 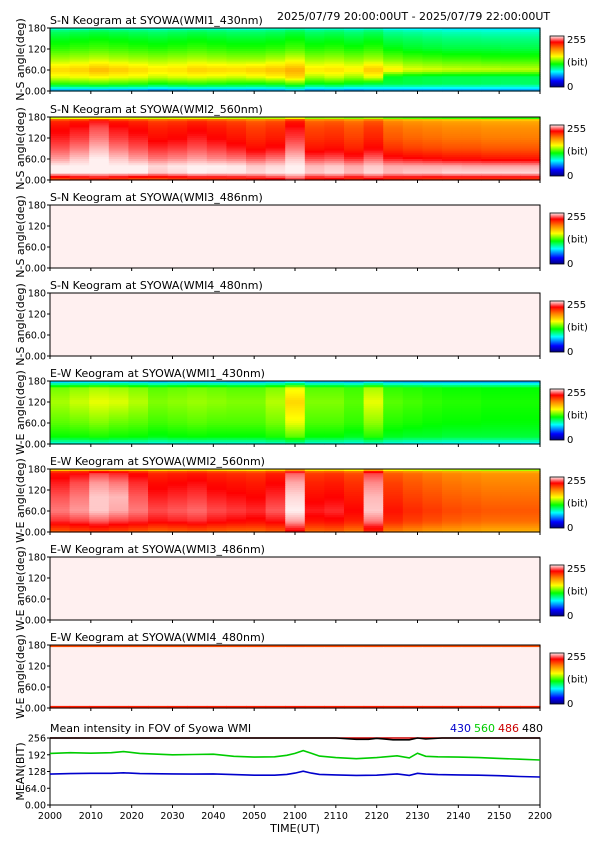 I want to click on y-tick-label: 180, so click(x=37, y=382).